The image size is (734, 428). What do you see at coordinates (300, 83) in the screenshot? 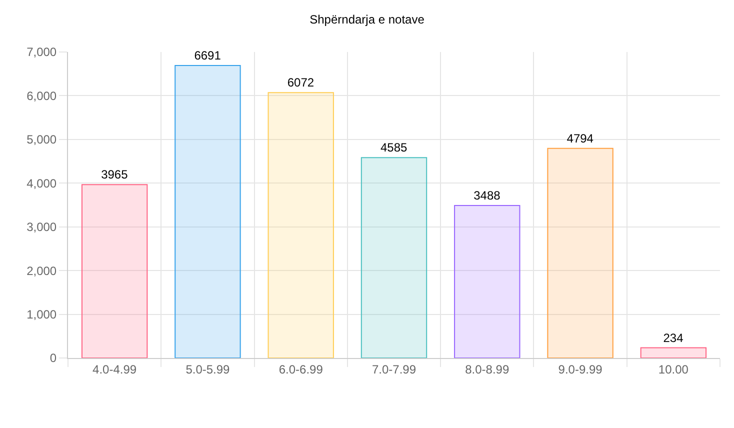
I see `data-label: 6072` at bounding box center [300, 83].